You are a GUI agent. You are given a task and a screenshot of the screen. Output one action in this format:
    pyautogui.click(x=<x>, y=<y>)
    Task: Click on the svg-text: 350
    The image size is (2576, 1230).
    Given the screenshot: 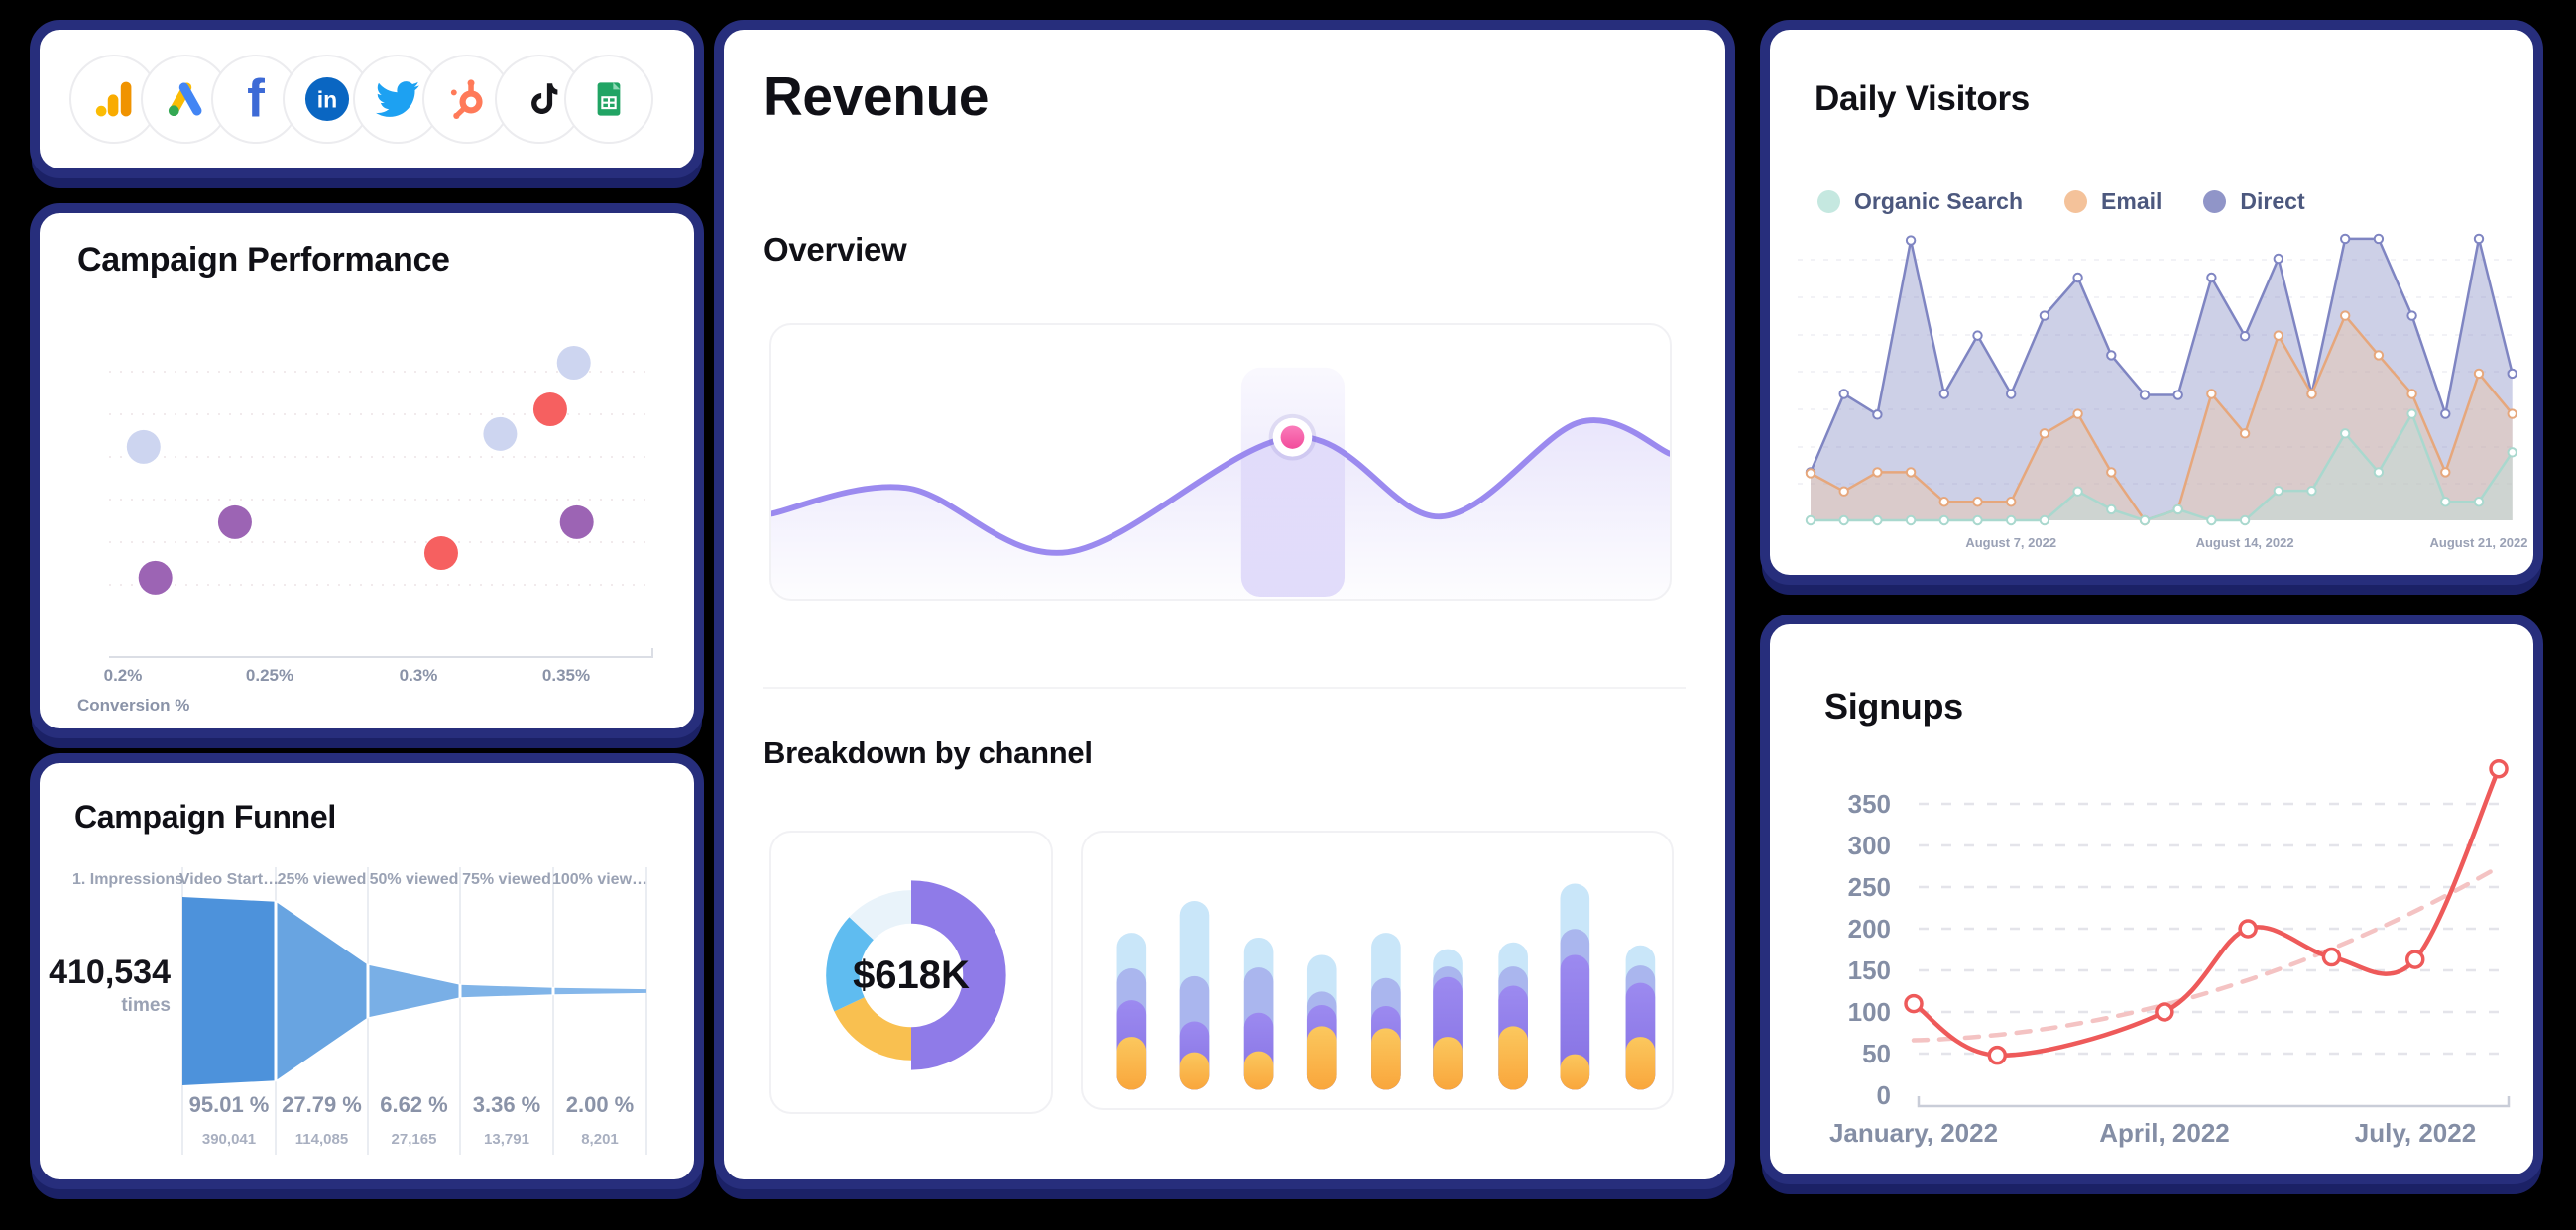 What is the action you would take?
    pyautogui.click(x=1869, y=804)
    